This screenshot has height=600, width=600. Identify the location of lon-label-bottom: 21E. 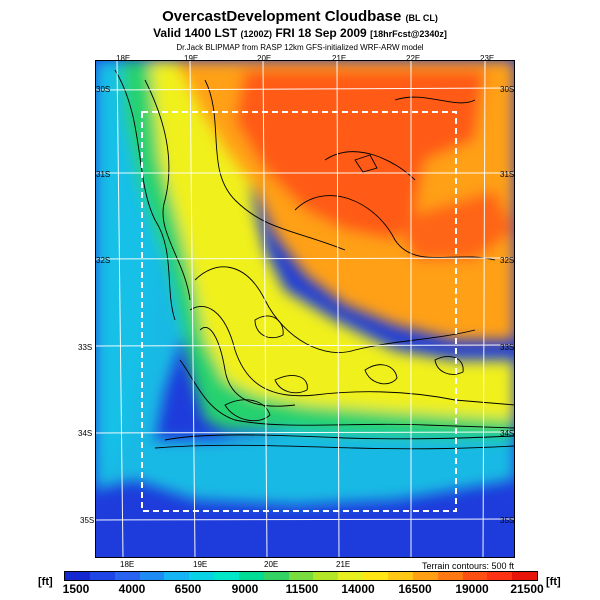
(343, 564).